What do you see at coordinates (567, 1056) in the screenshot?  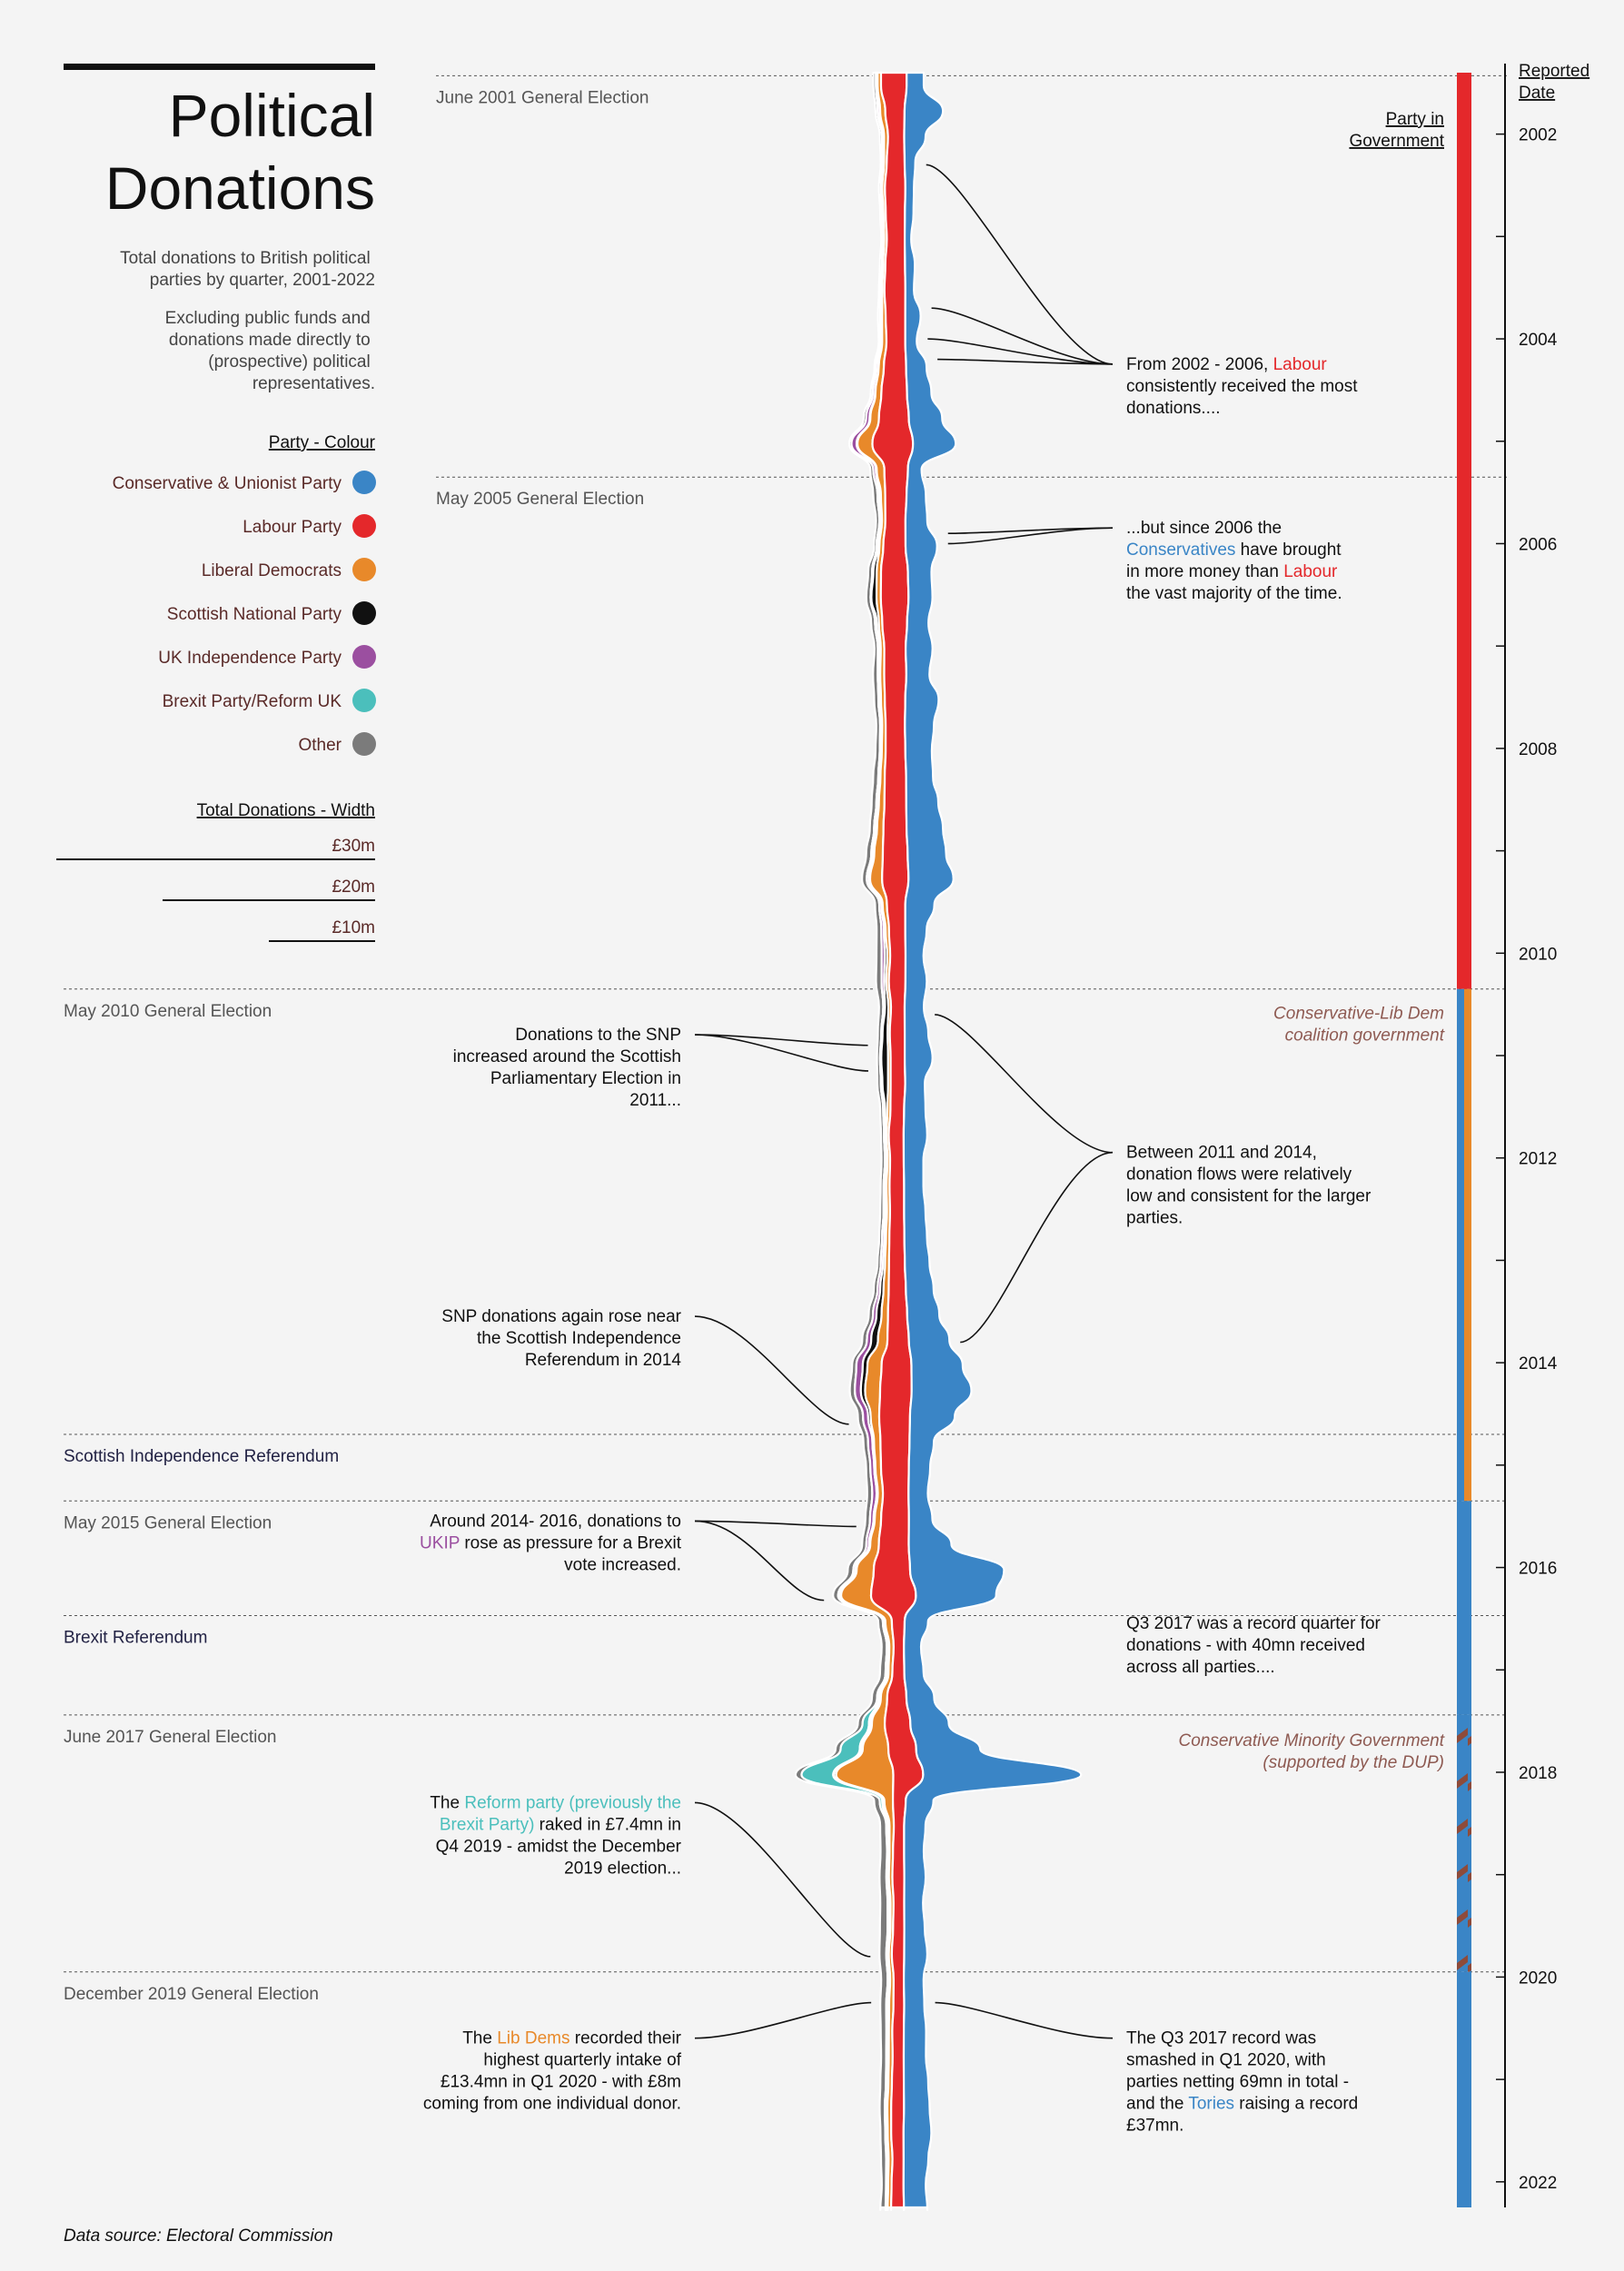 I see `annotation-segment: increased around the Scottish` at bounding box center [567, 1056].